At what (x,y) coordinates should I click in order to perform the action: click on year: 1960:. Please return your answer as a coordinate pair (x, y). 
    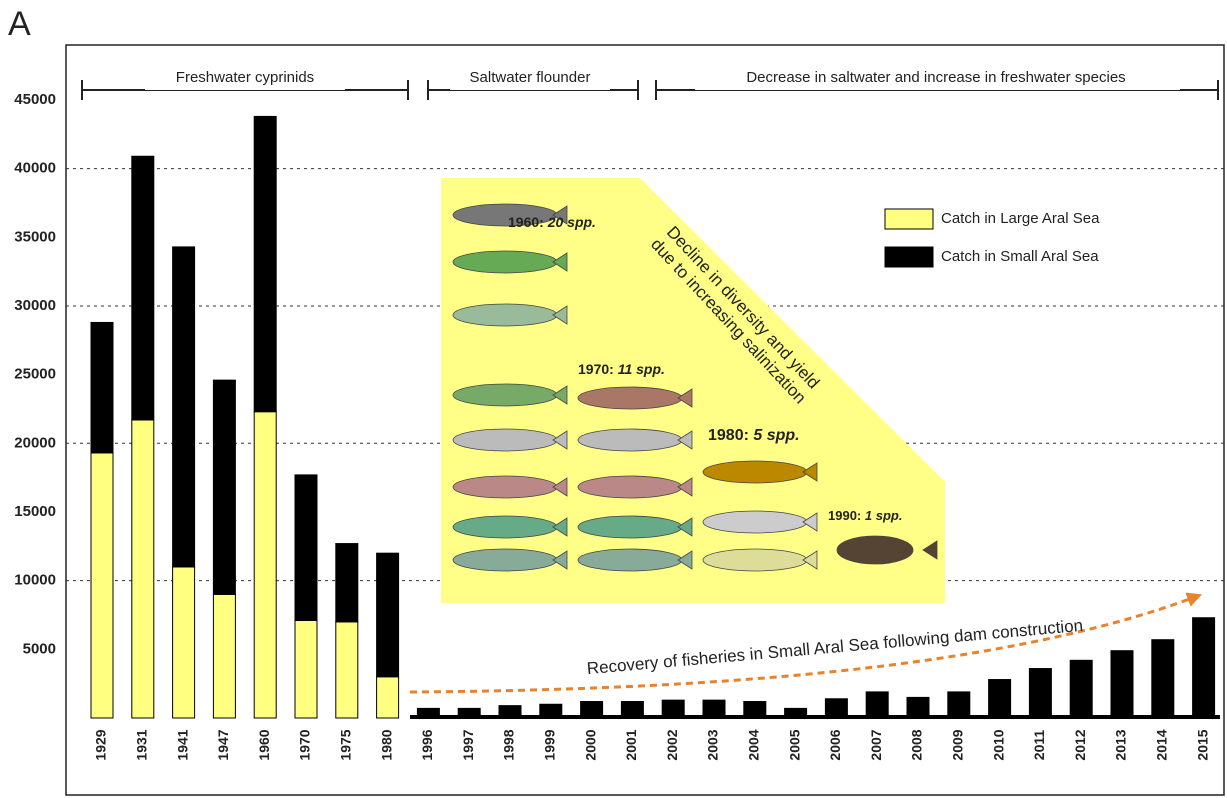
    Looking at the image, I should click on (526, 222).